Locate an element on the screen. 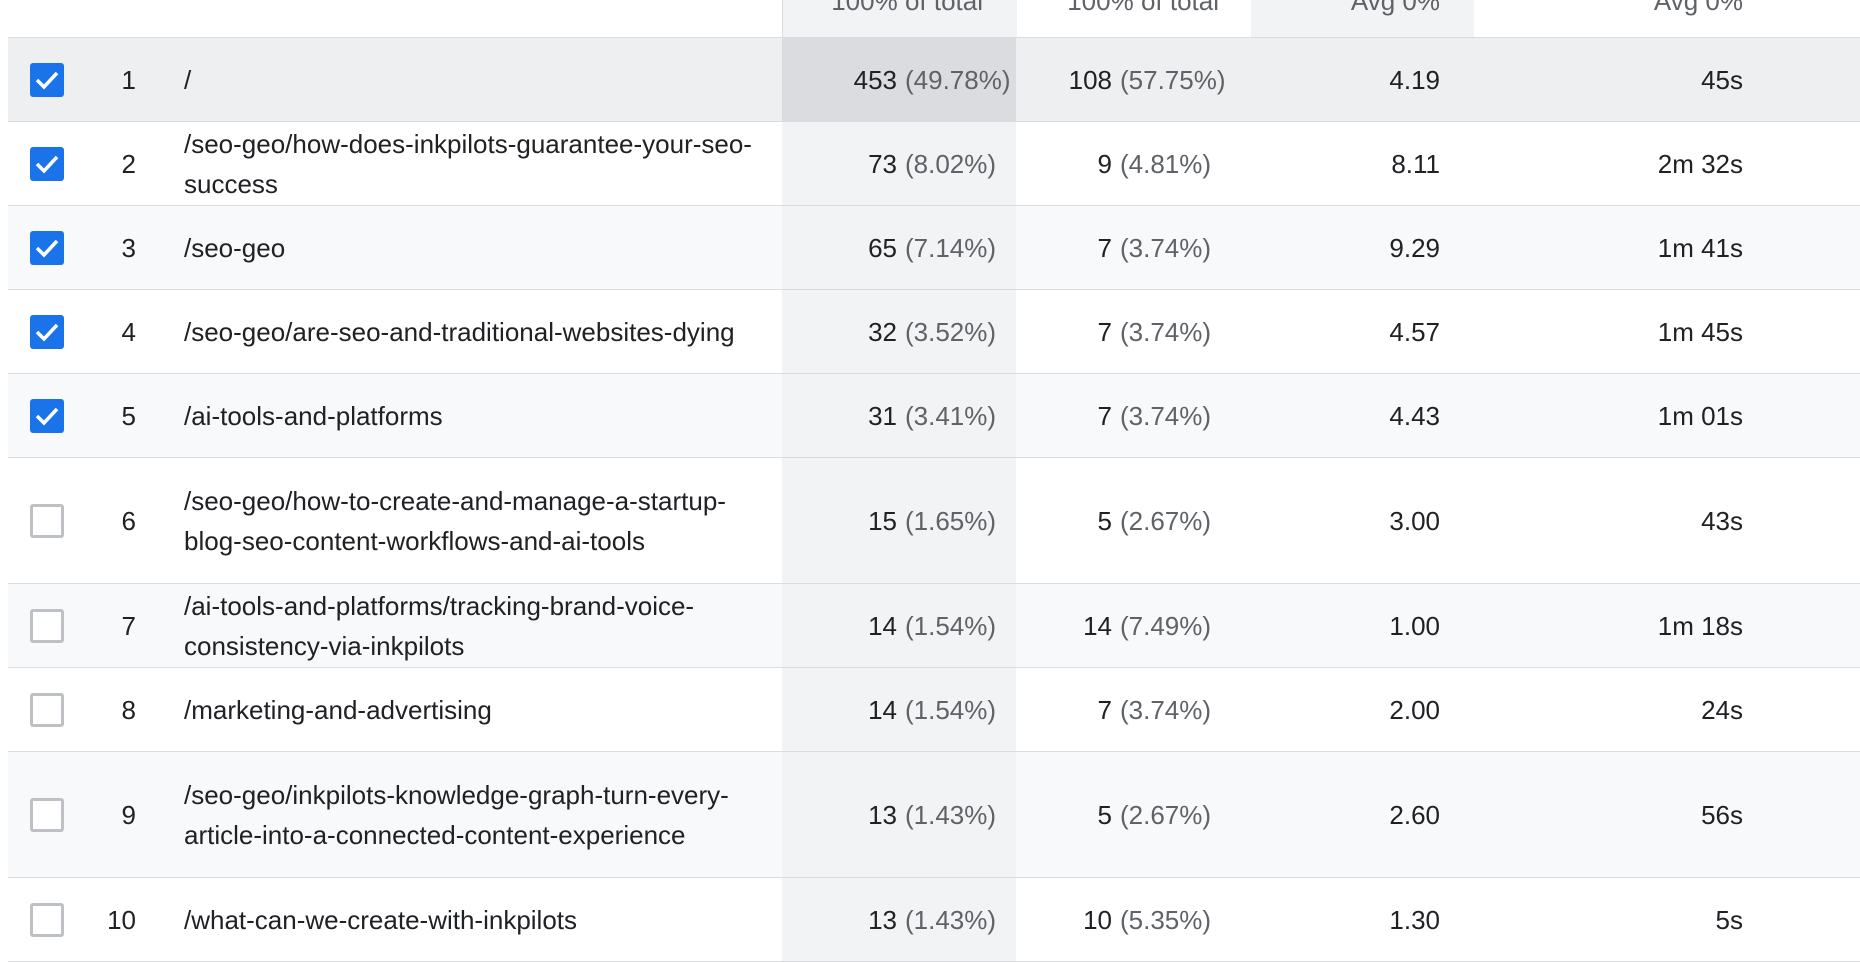 This screenshot has height=962, width=1860. time: 56s is located at coordinates (1722, 814).